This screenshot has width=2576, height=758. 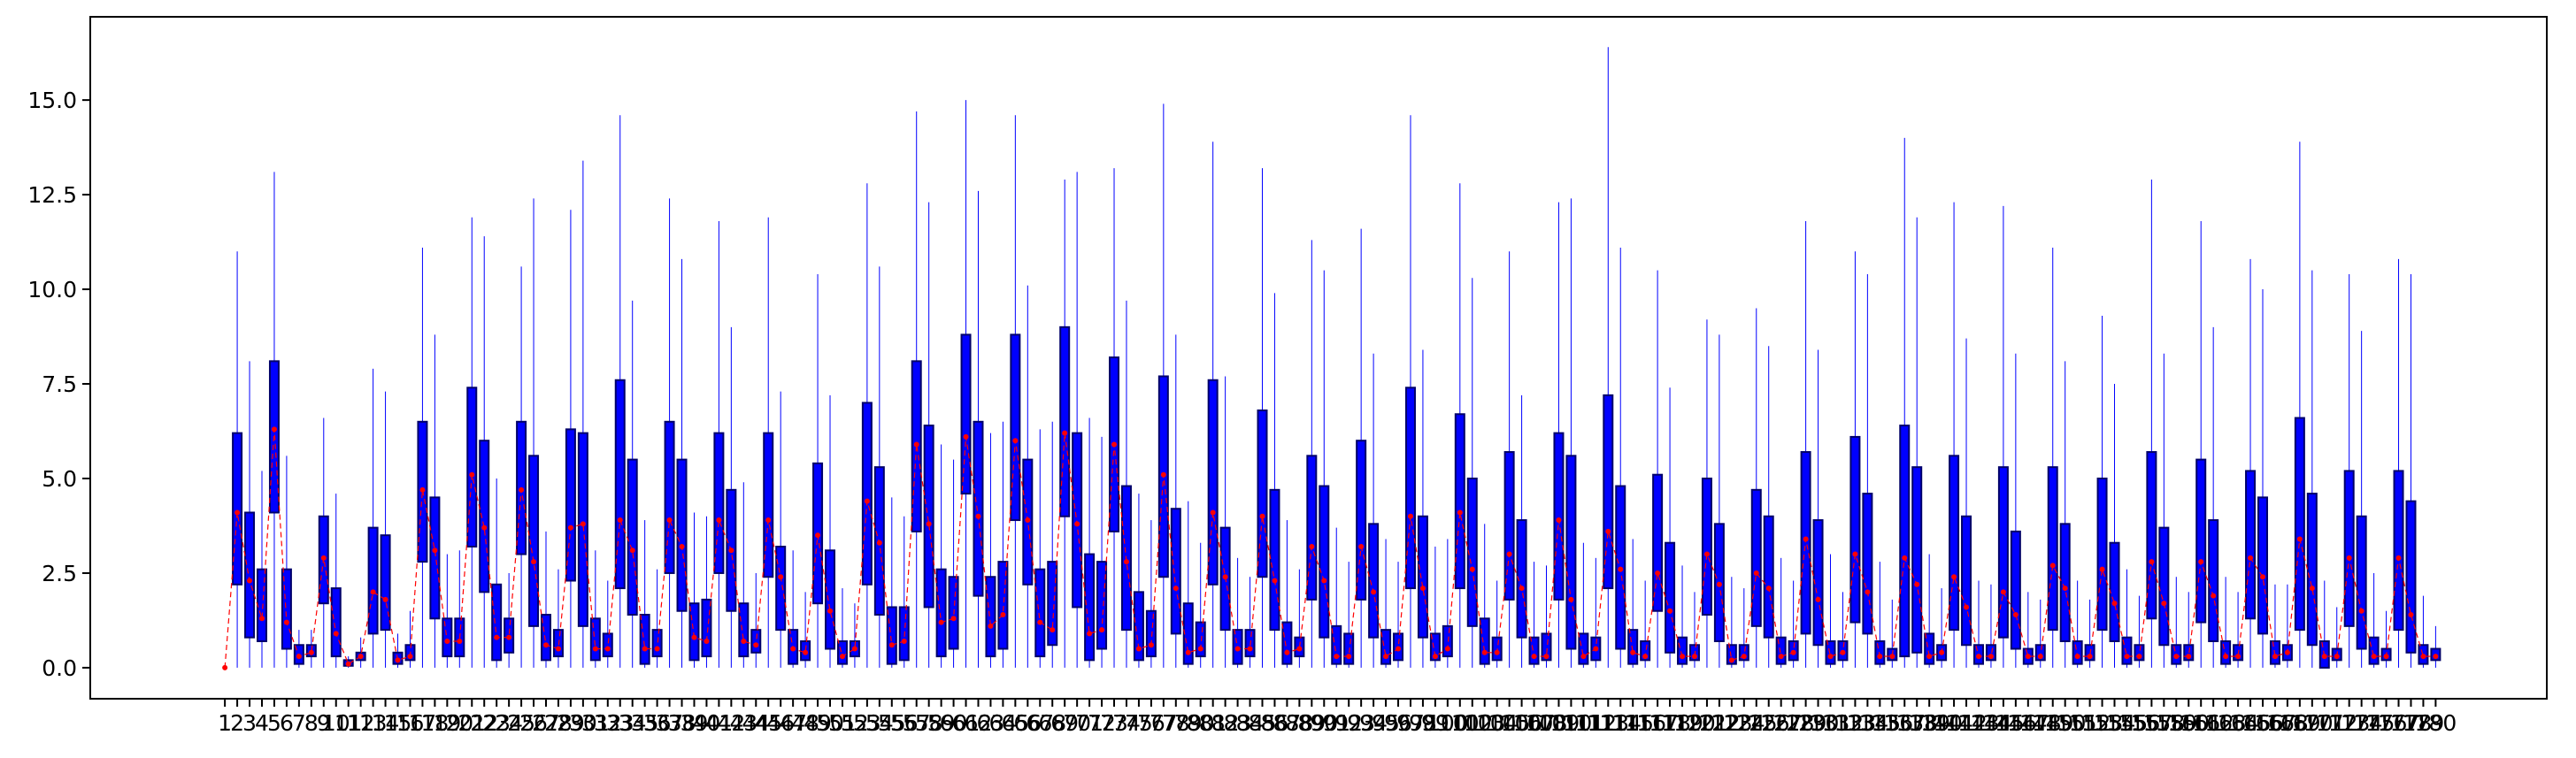 What do you see at coordinates (1213, 723) in the screenshot?
I see `x-tick-label: 81` at bounding box center [1213, 723].